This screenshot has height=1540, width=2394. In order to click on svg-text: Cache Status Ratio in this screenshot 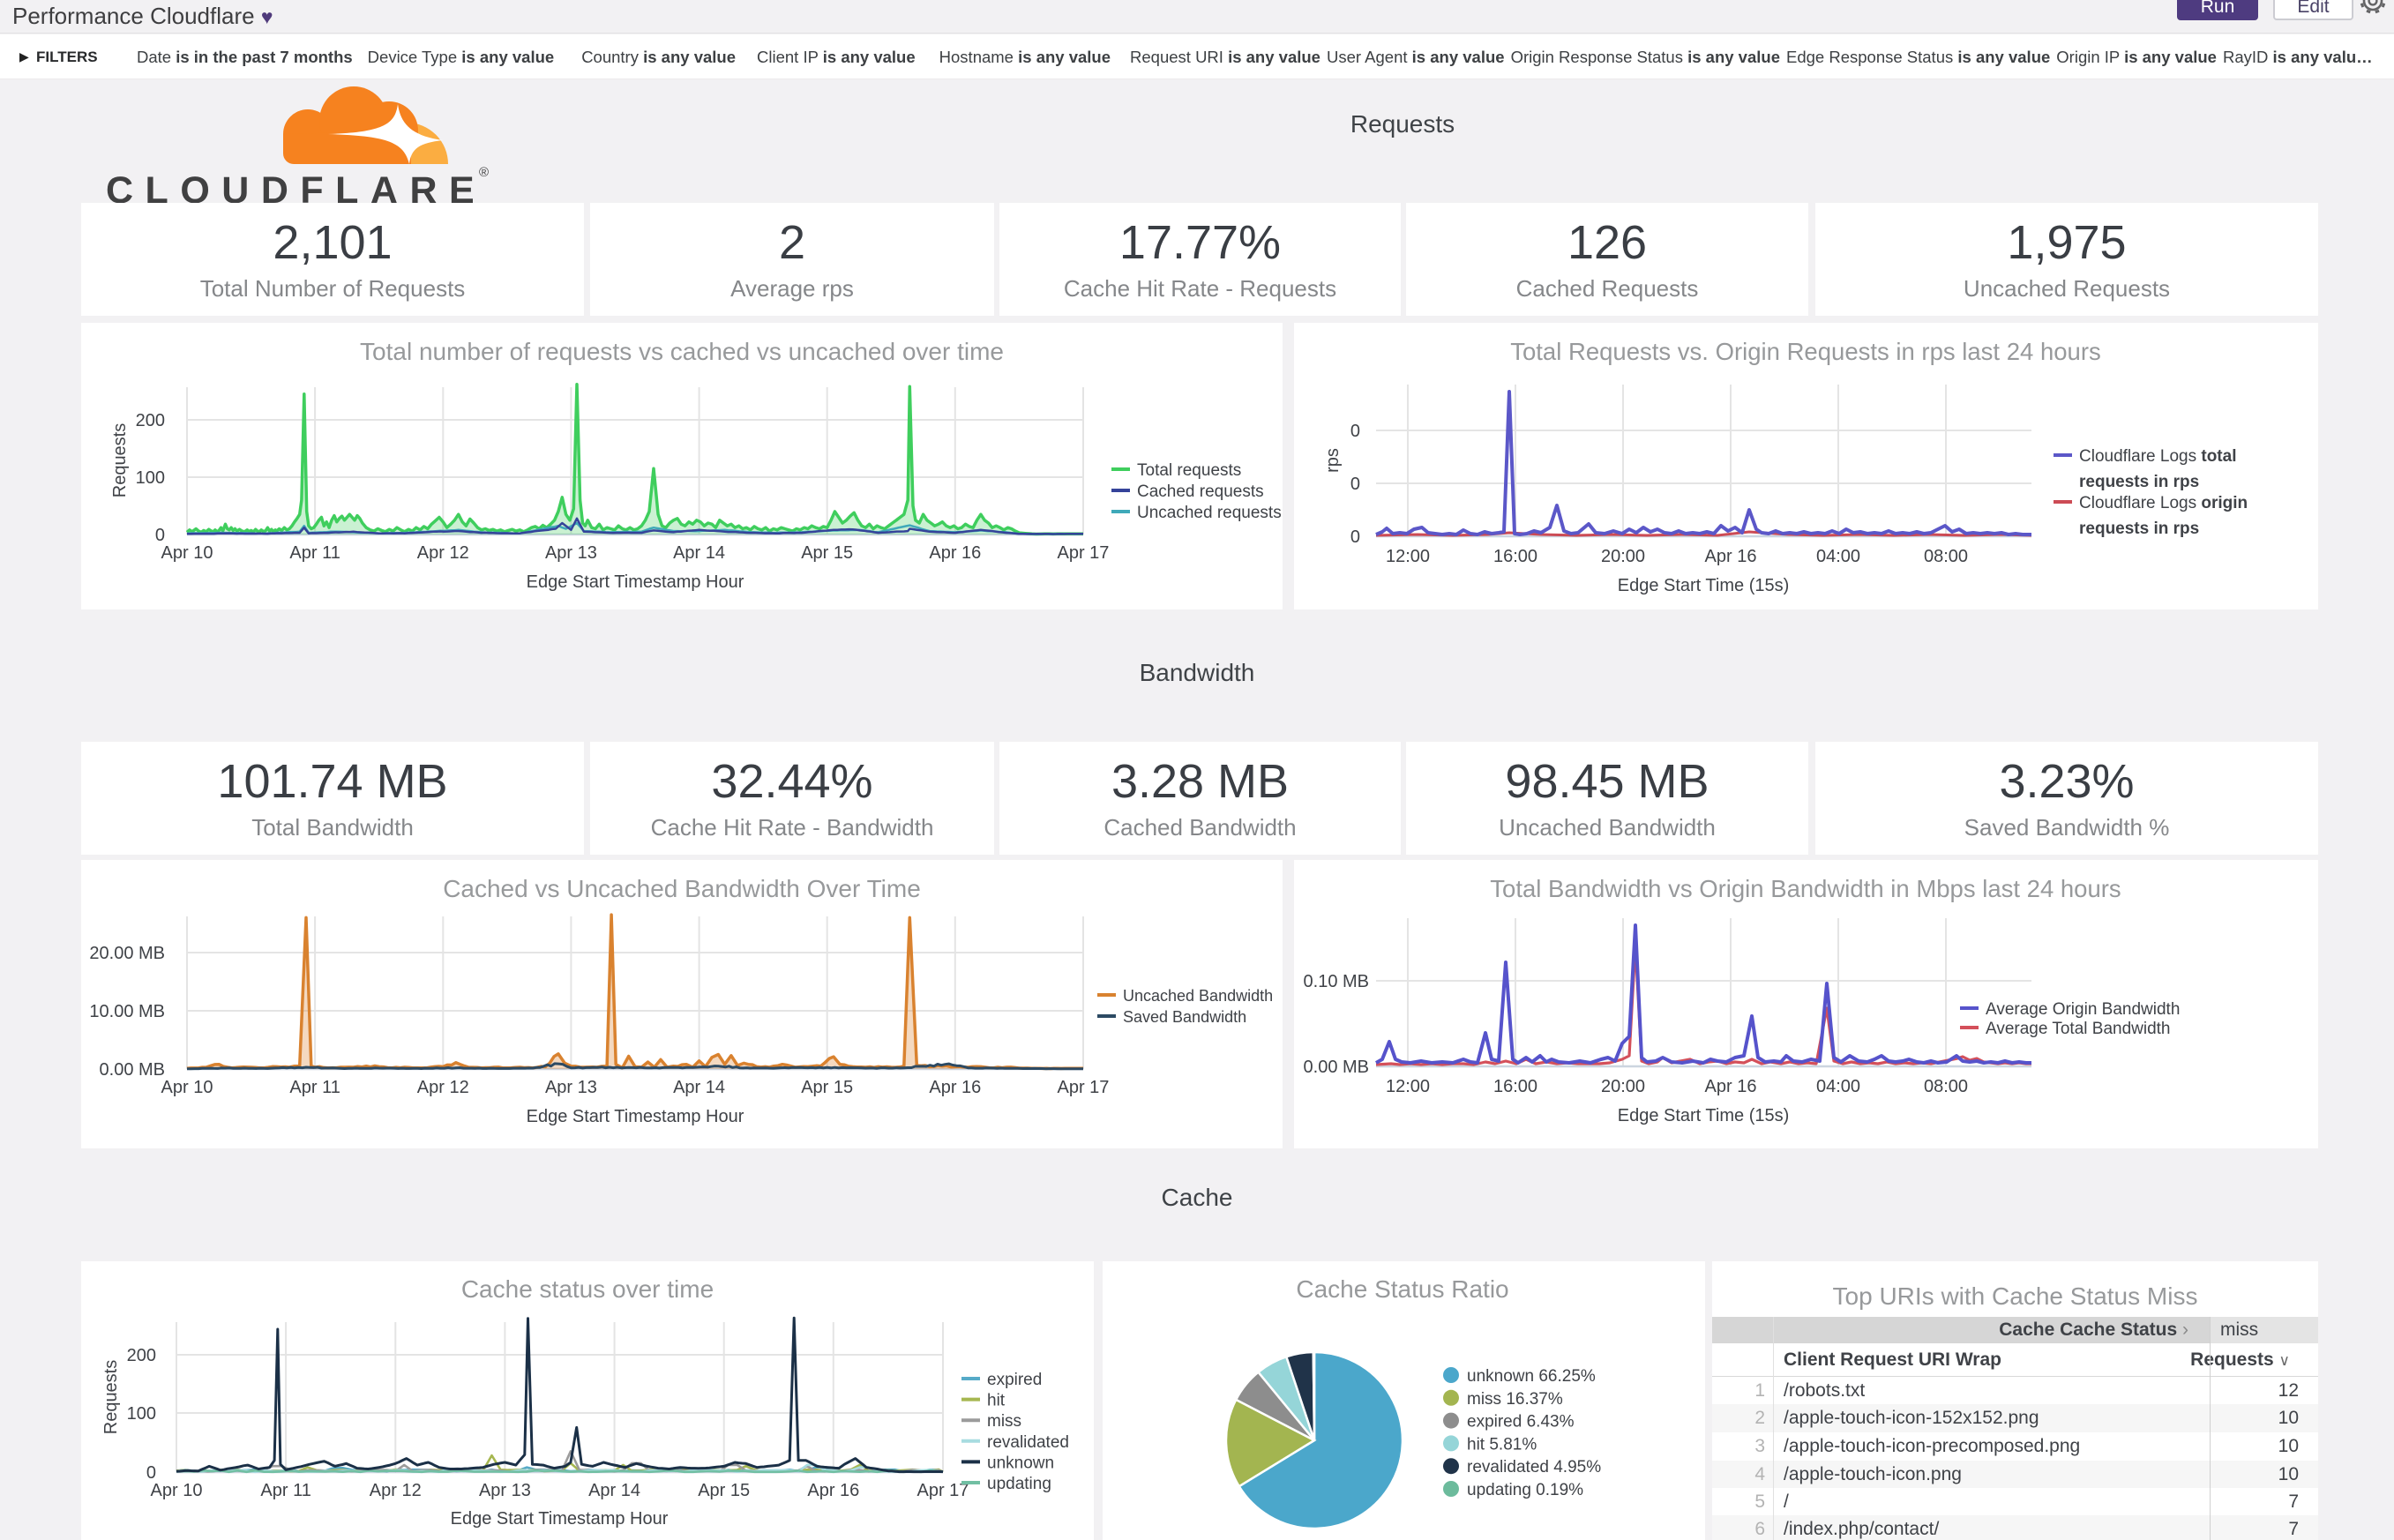, I will do `click(1402, 1289)`.